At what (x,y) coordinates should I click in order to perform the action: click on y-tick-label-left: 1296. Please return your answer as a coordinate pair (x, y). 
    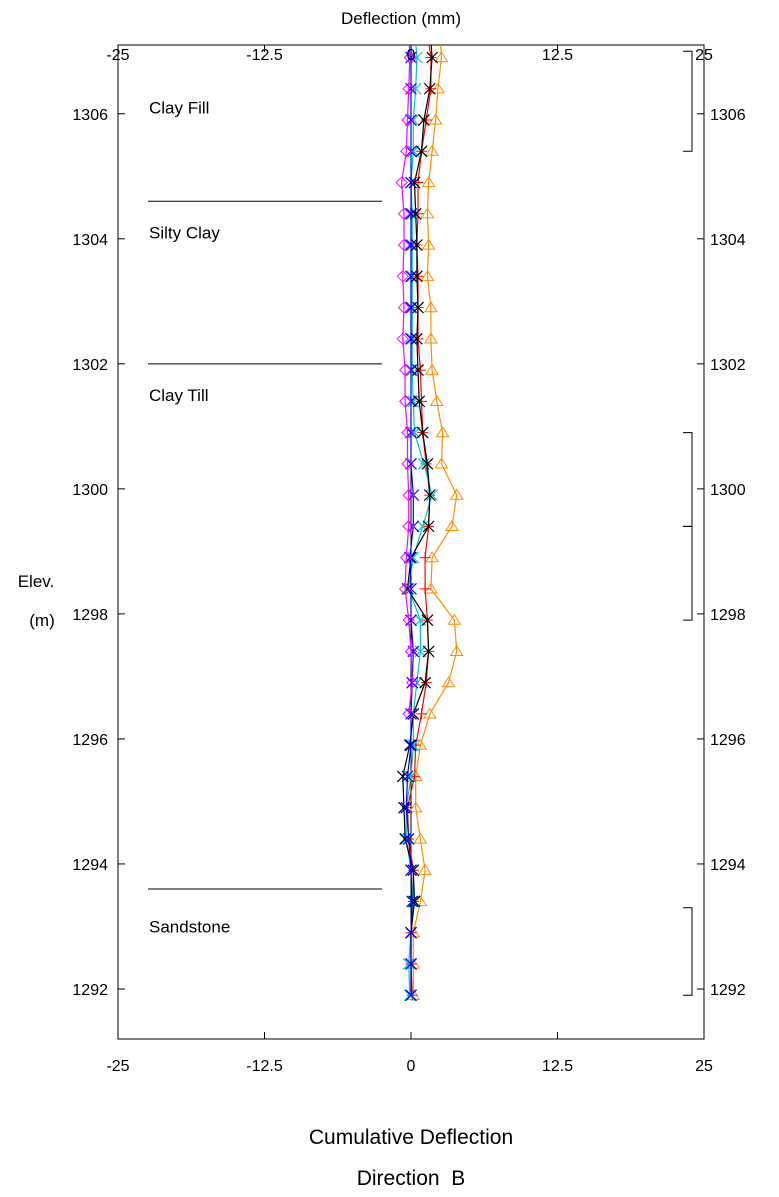
    Looking at the image, I should click on (90, 740).